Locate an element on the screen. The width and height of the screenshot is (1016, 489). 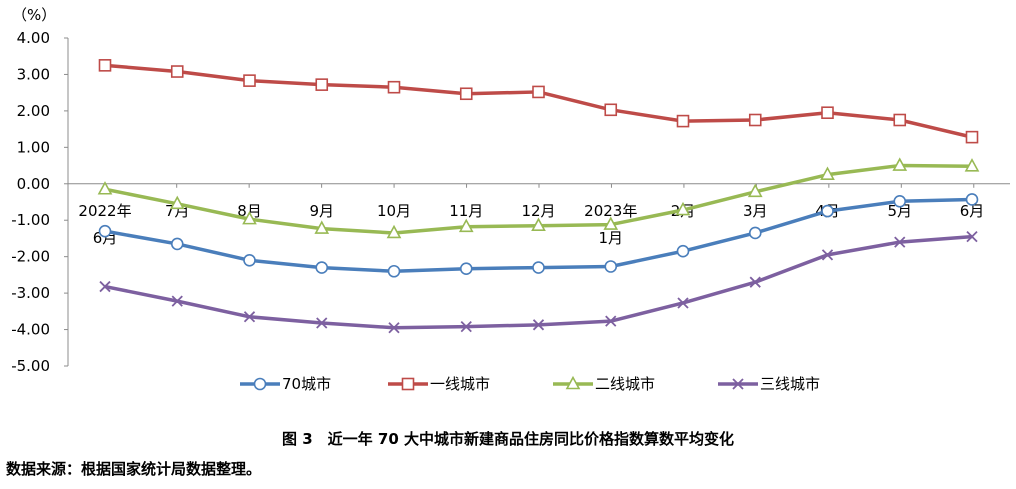
legend-label: 二线城市 is located at coordinates (625, 384).